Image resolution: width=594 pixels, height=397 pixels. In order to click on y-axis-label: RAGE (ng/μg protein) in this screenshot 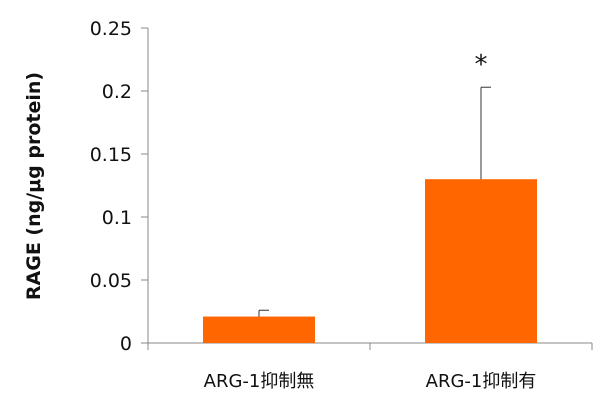, I will do `click(34, 186)`.